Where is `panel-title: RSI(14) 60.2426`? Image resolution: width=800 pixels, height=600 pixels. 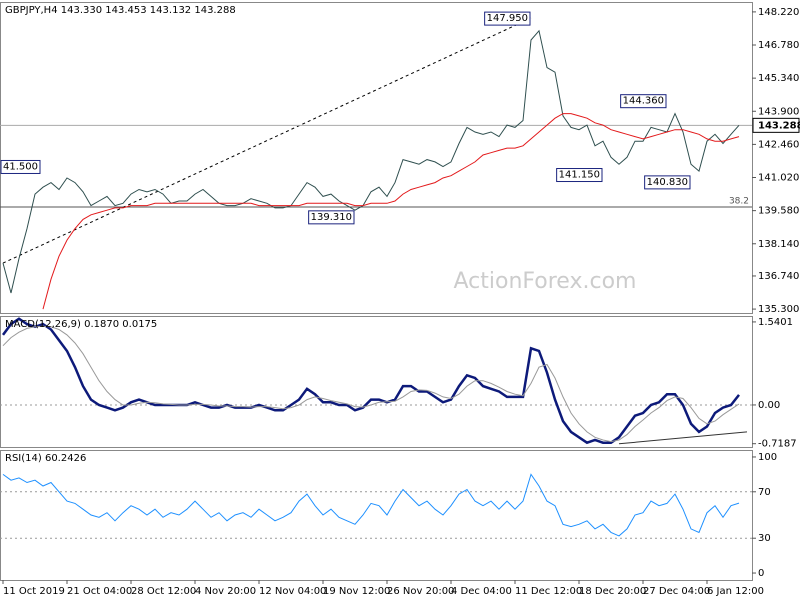
panel-title: RSI(14) 60.2426 is located at coordinates (45, 458).